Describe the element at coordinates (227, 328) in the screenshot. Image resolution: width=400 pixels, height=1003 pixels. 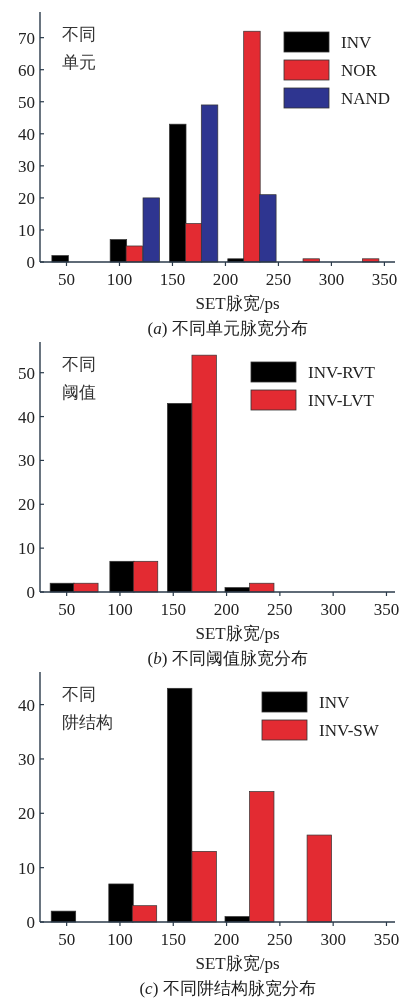
I see `text: (a) 不同单元脉宽分布` at that location.